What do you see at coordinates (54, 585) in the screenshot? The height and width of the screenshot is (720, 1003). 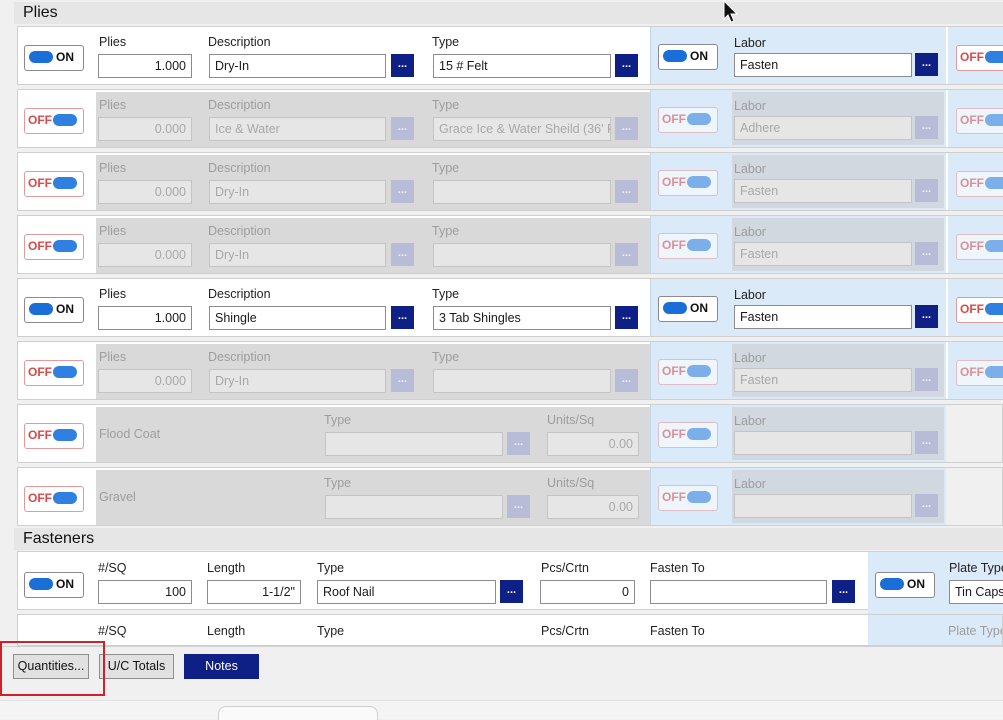 I see `fastener-toggle: ON` at bounding box center [54, 585].